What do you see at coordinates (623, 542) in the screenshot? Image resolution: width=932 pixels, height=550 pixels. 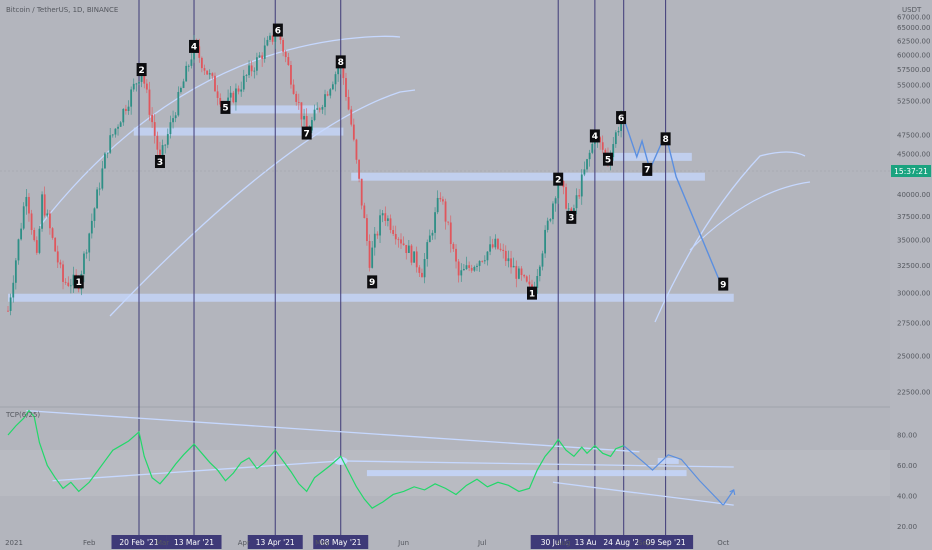 I see `date-badge-label: 24 Aug '21` at bounding box center [623, 542].